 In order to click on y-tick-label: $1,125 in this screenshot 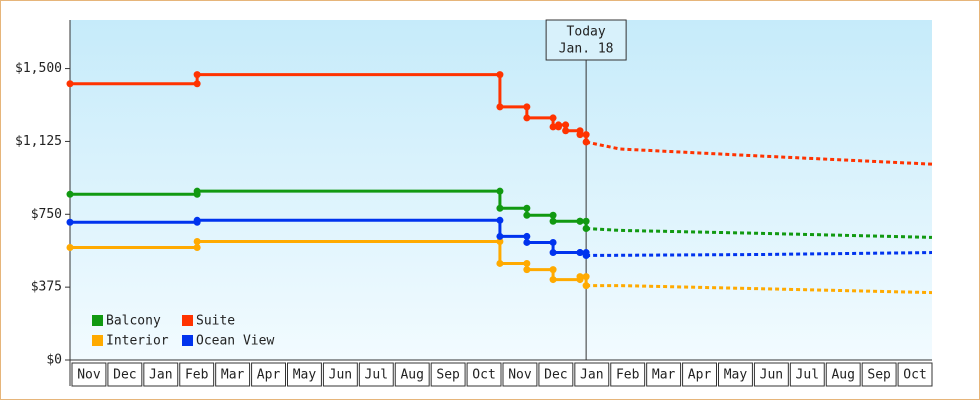, I will do `click(38, 141)`.